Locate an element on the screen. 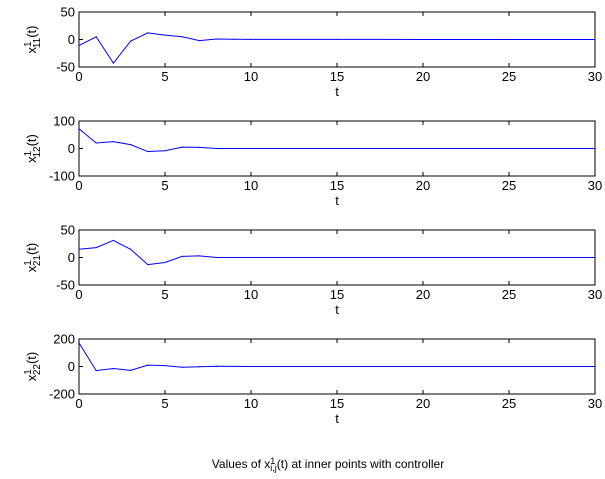  y-tick-label: -100 is located at coordinates (62, 176).